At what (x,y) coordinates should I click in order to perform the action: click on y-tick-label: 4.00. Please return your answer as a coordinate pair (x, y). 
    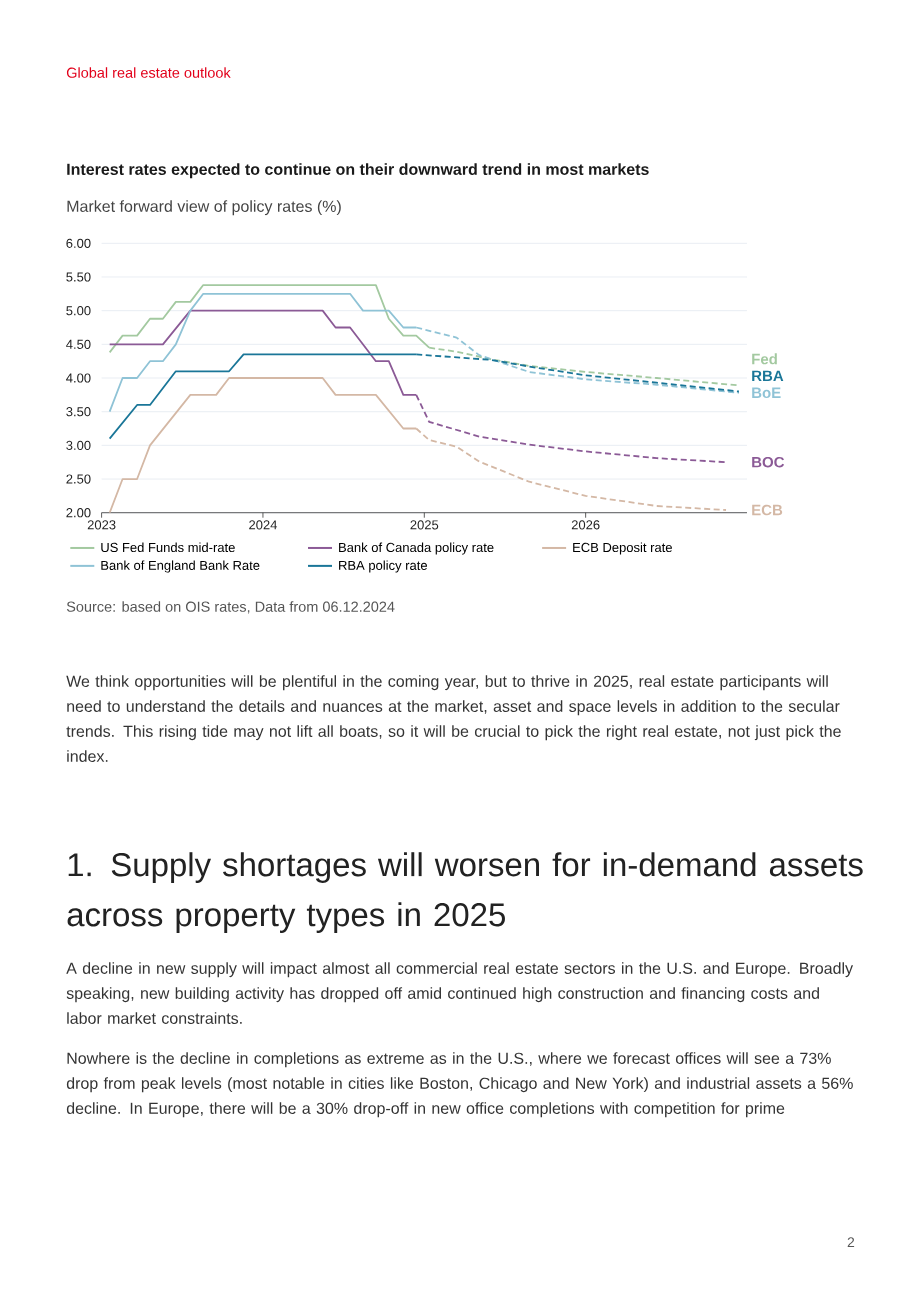
    Looking at the image, I should click on (78, 378).